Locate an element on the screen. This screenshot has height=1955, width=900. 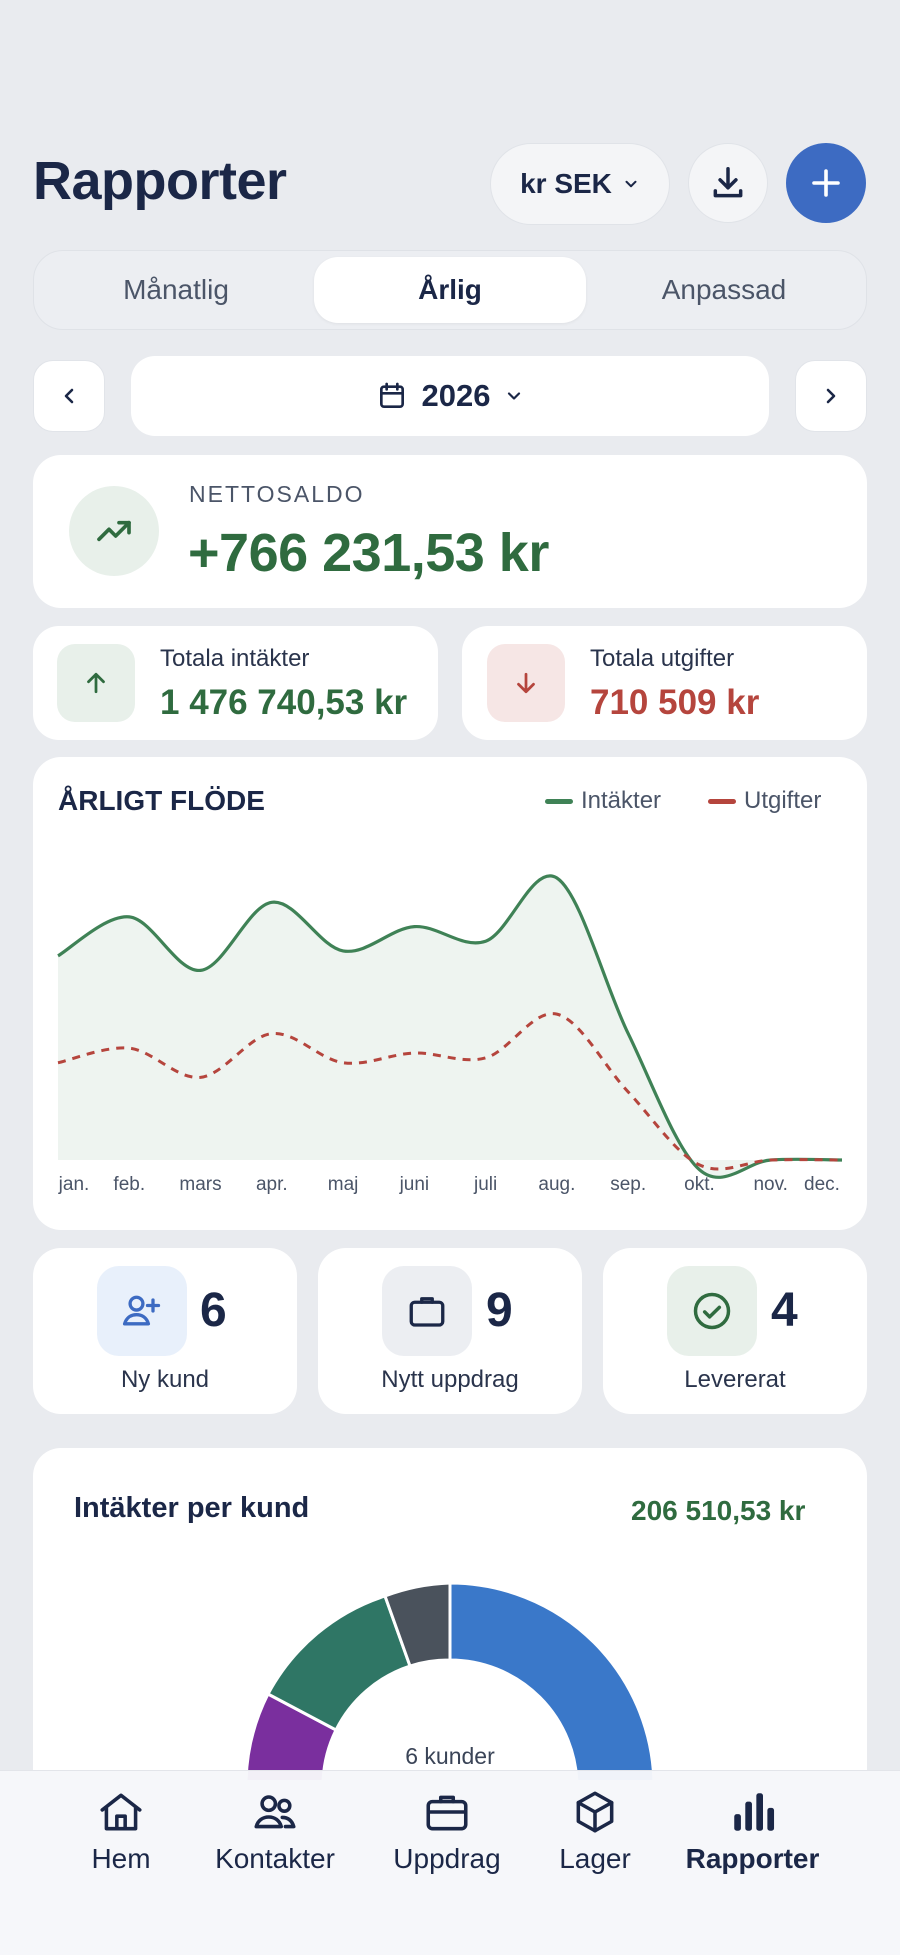
x-tick-label: feb. is located at coordinates (129, 1184).